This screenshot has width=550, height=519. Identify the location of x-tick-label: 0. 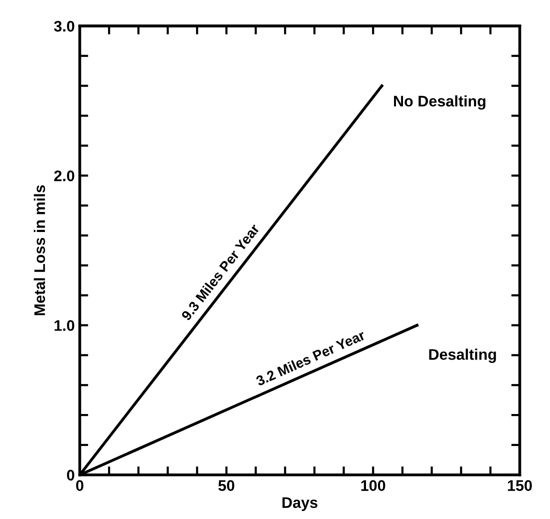
(80, 485).